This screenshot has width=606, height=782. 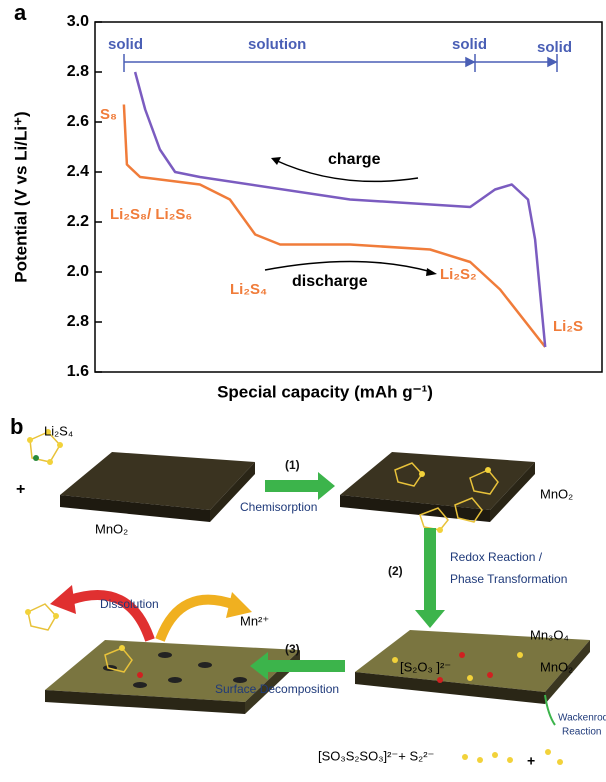 What do you see at coordinates (78, 171) in the screenshot?
I see `y-tick-label: 2.4` at bounding box center [78, 171].